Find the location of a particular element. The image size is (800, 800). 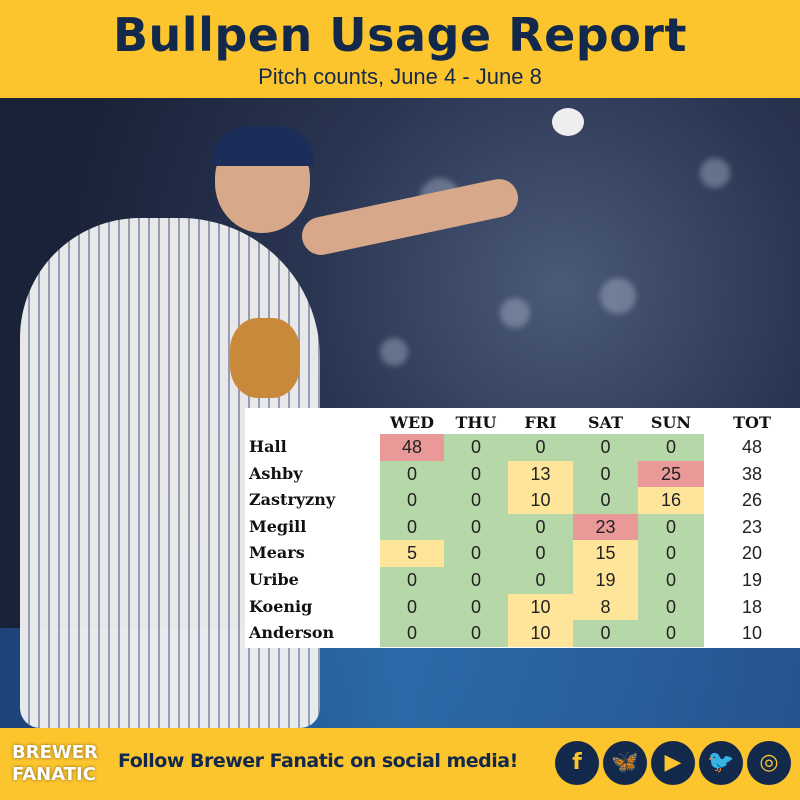

column-header: WED is located at coordinates (412, 422).